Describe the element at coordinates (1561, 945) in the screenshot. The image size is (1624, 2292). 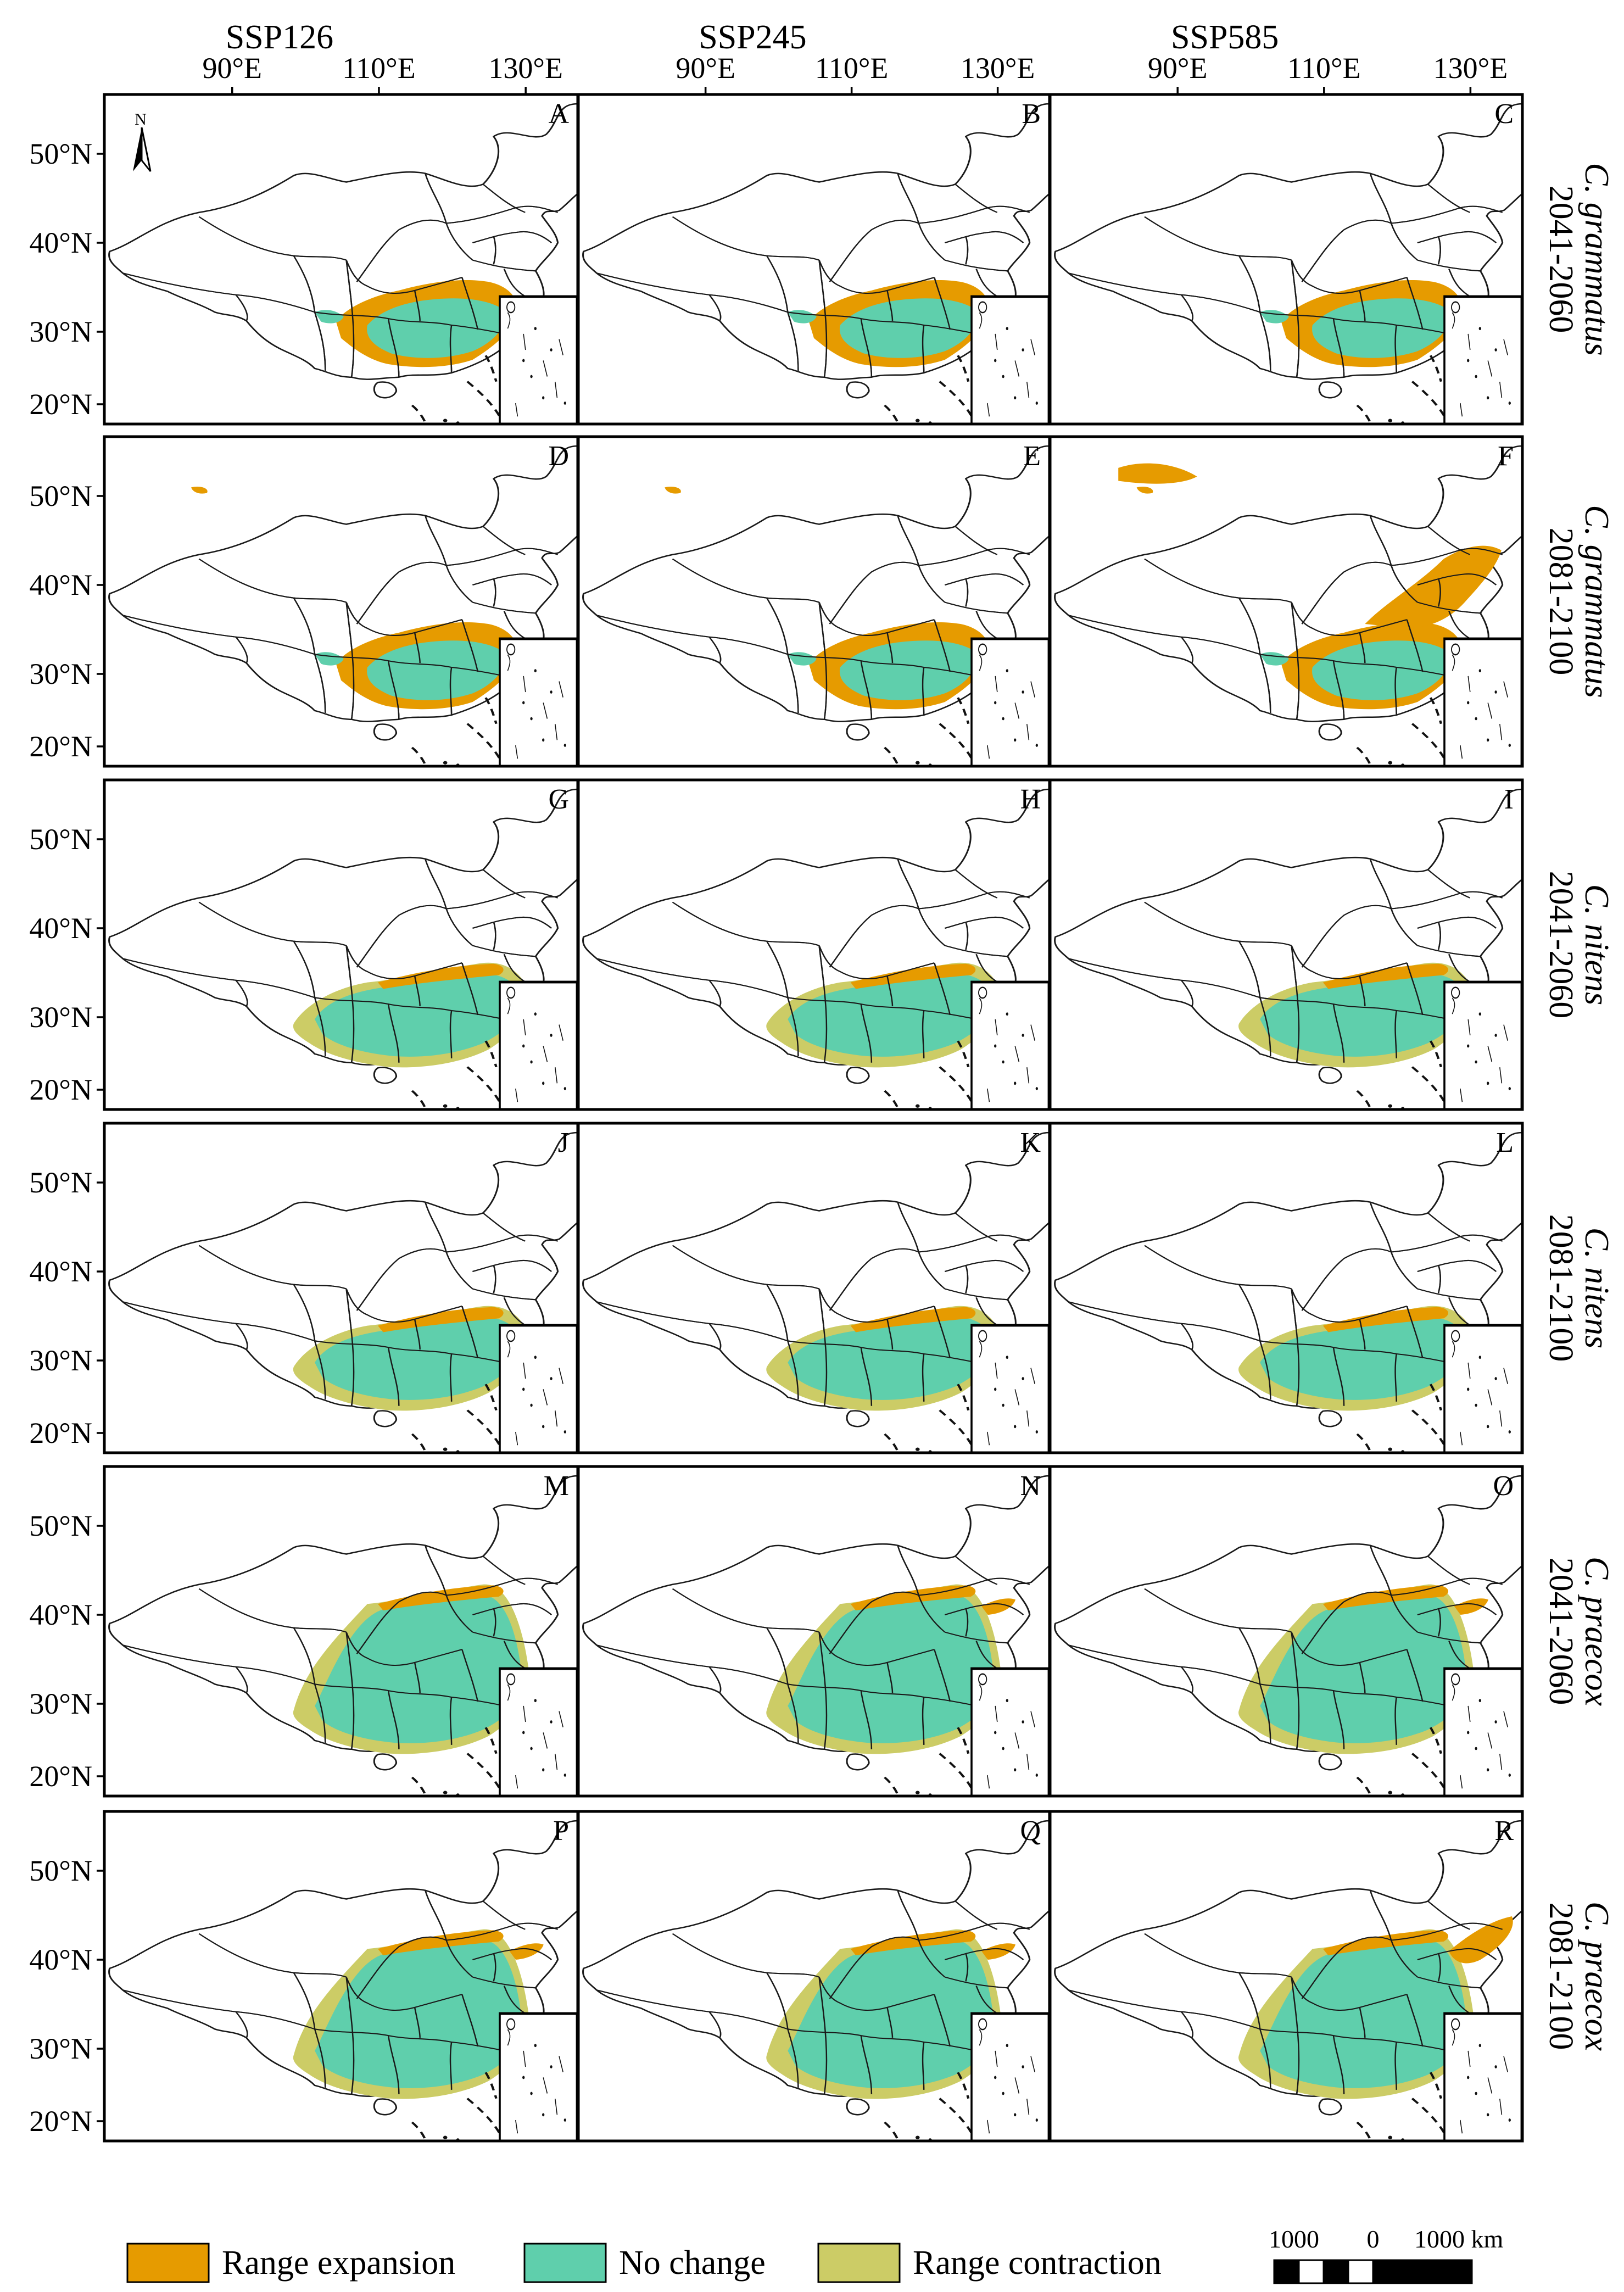
I see `row-period-label: 2041-2060` at that location.